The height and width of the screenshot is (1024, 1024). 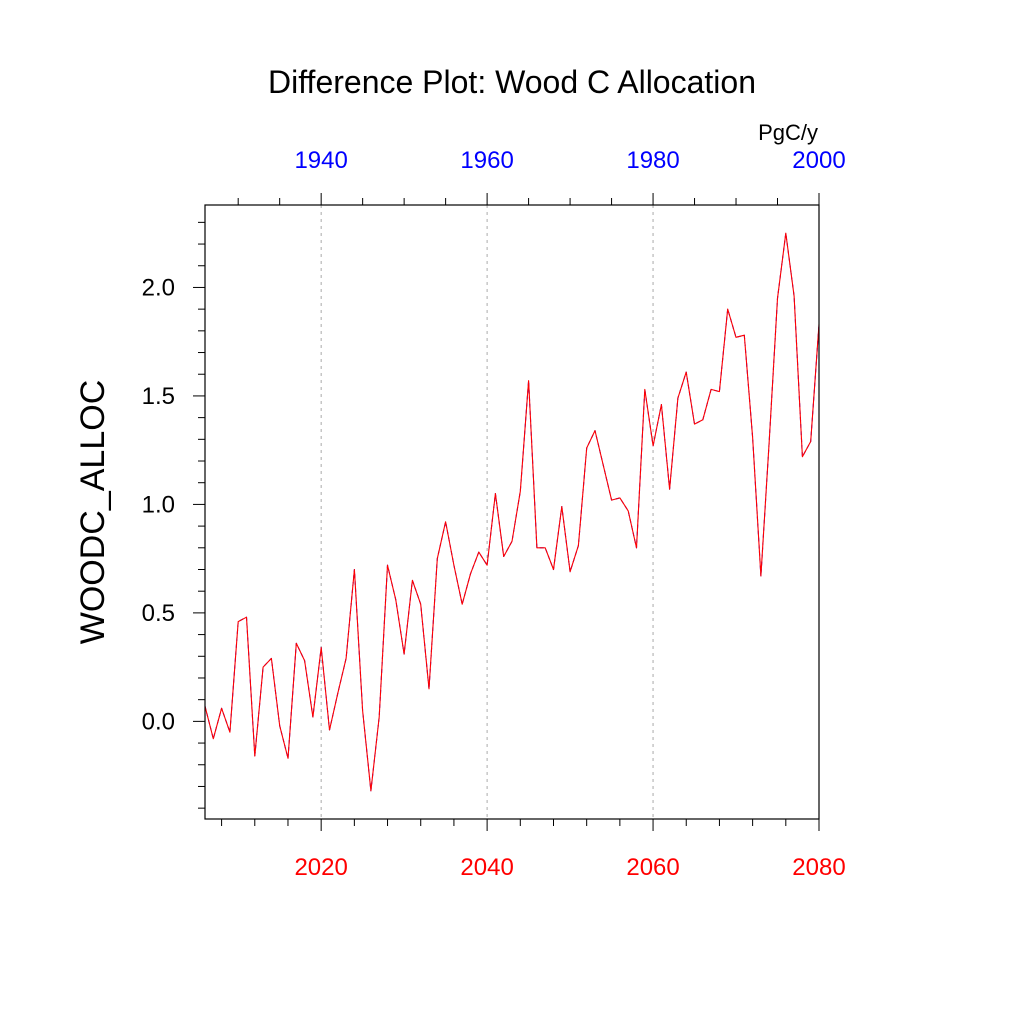 I want to click on y-tick-label: 1.5, so click(x=158, y=396).